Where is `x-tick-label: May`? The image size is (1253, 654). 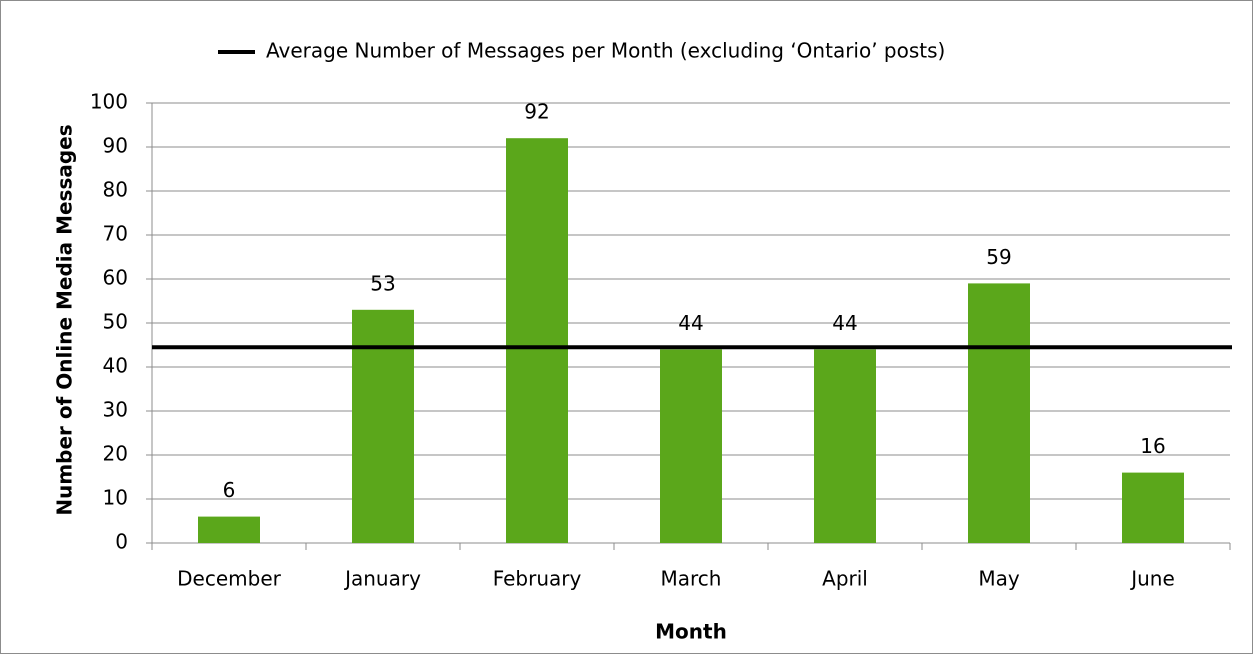 x-tick-label: May is located at coordinates (999, 579).